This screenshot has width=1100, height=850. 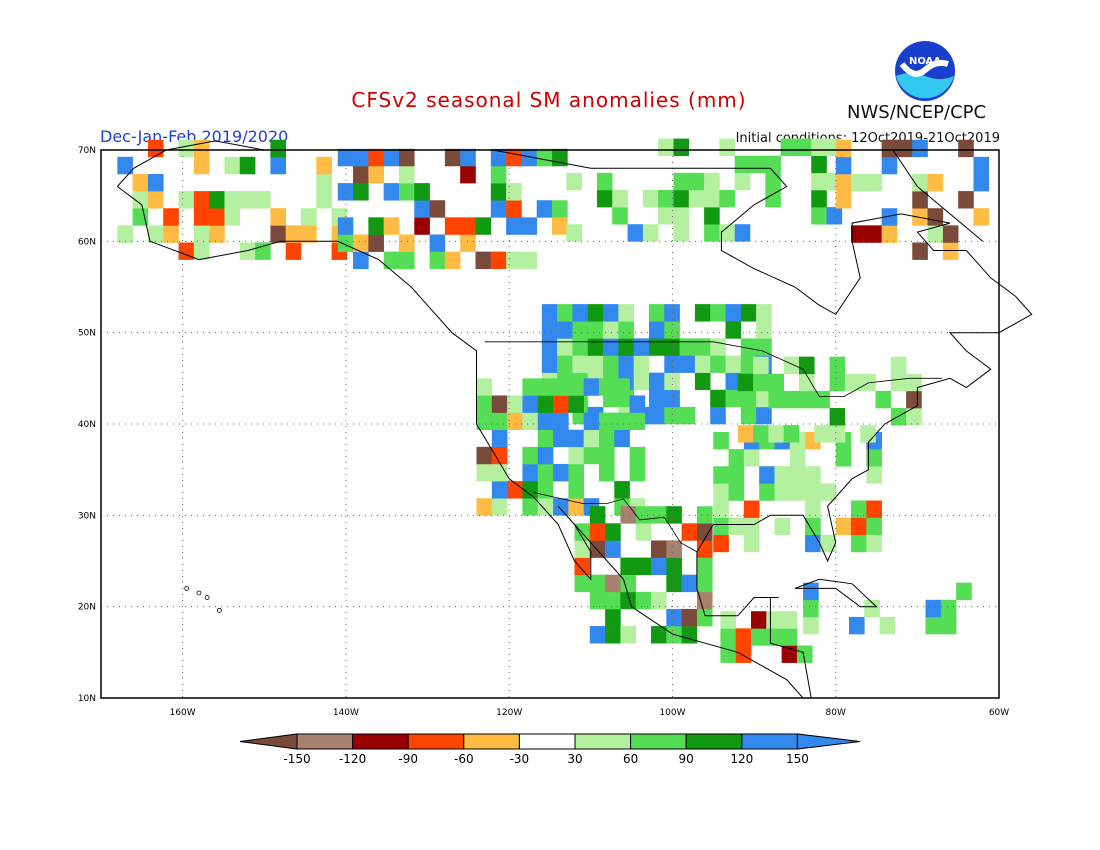 I want to click on legend-label: 30, so click(x=574, y=759).